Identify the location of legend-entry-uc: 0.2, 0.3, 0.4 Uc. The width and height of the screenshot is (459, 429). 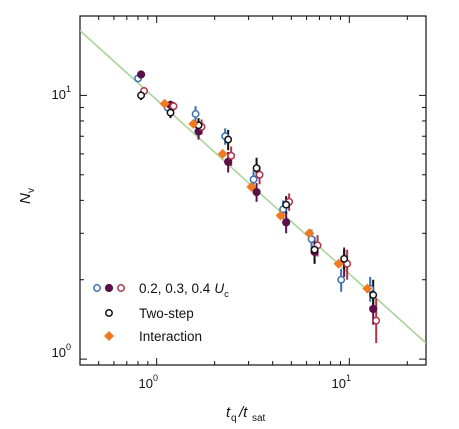
(161, 290).